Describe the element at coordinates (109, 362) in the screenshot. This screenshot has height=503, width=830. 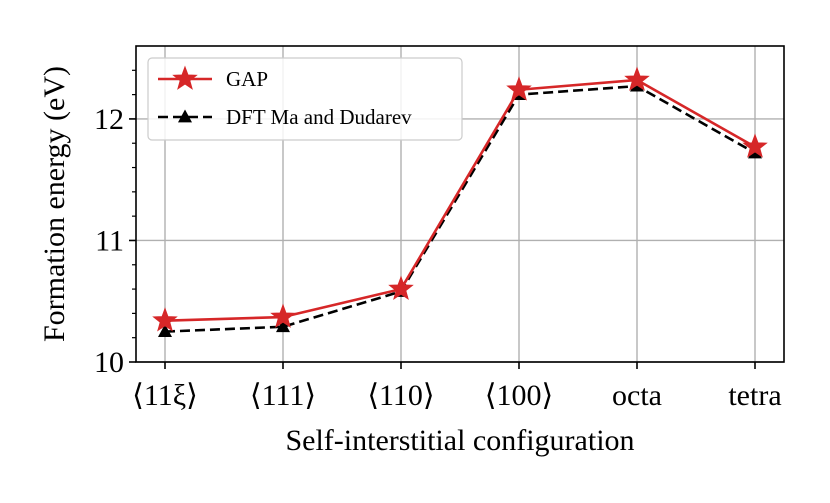
I see `y-tick-label: 10` at that location.